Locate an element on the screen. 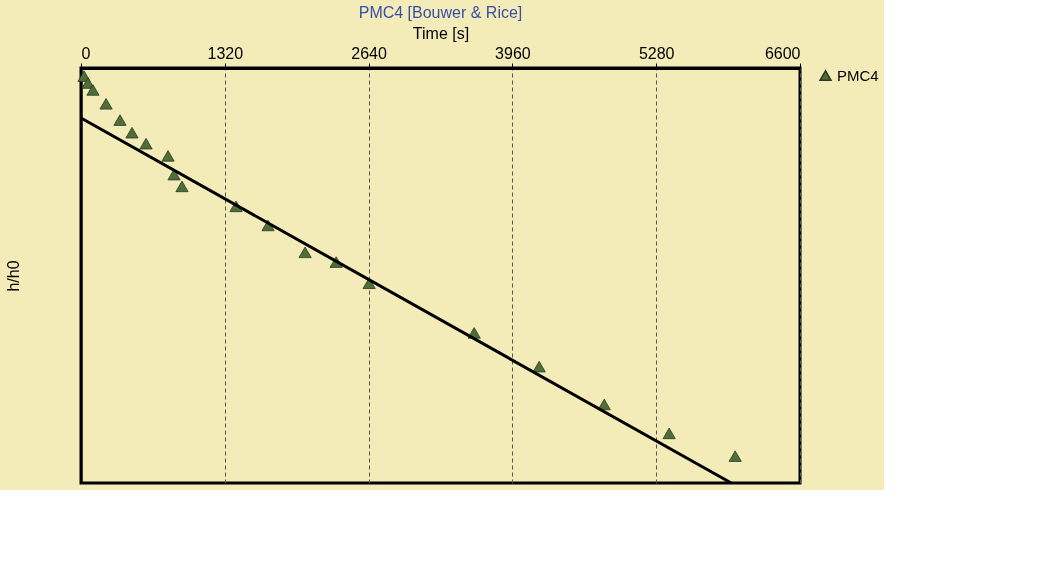 The height and width of the screenshot is (577, 1058). x-tick-label: 1320 is located at coordinates (225, 53).